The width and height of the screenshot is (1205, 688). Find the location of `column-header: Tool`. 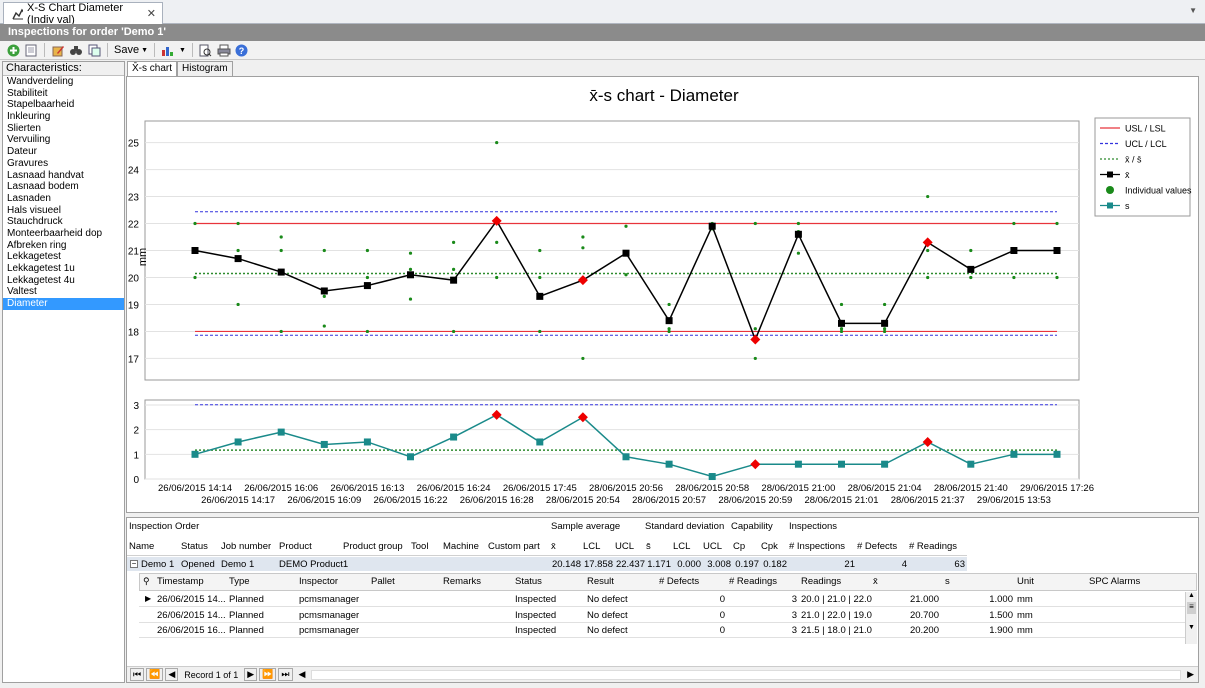

column-header: Tool is located at coordinates (420, 546).